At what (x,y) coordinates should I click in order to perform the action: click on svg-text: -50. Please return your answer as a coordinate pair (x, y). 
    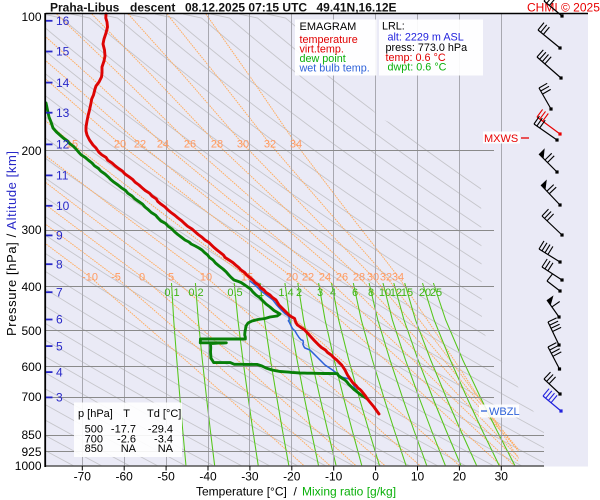
    Looking at the image, I should click on (166, 477).